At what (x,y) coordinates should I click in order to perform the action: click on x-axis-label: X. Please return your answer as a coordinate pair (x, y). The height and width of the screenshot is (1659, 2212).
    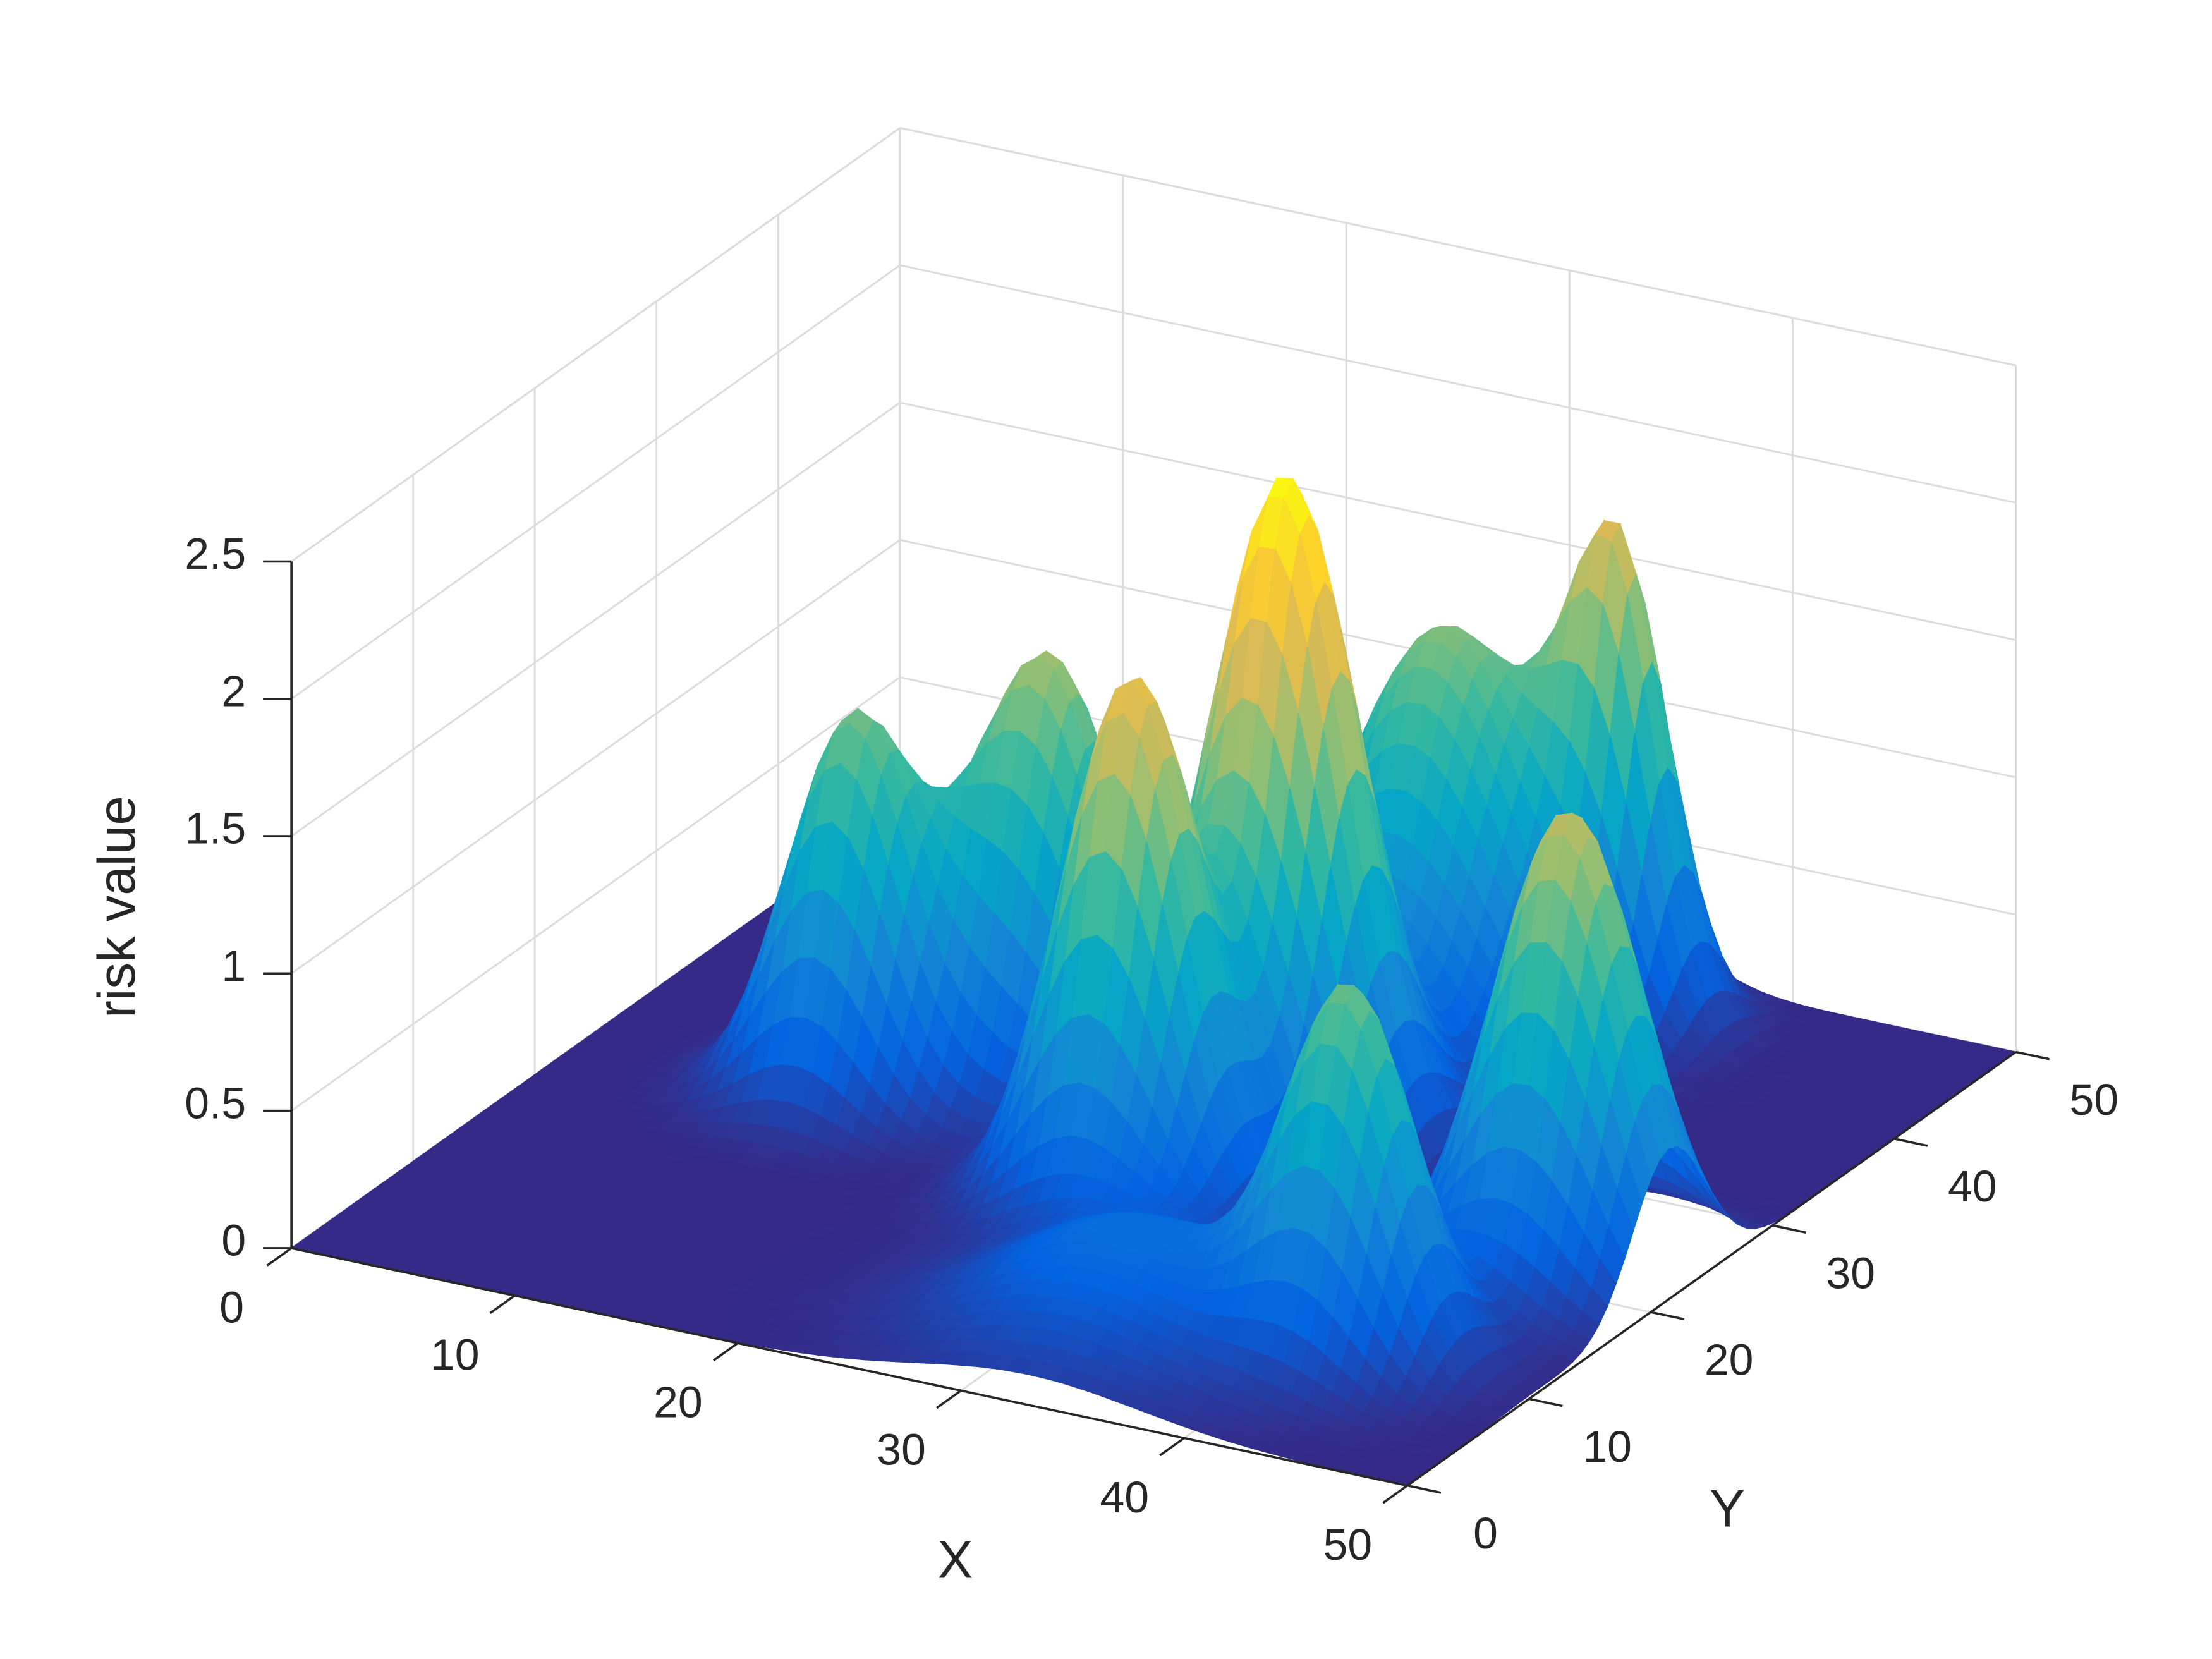
    Looking at the image, I should click on (955, 1559).